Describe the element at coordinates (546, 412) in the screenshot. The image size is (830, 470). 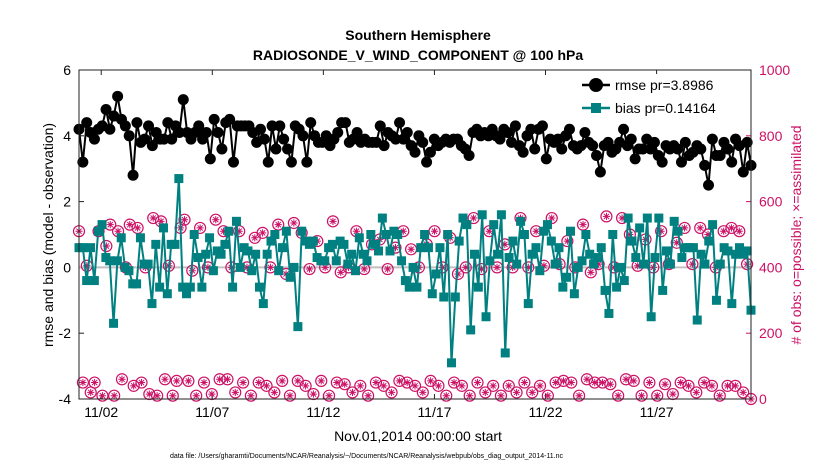
I see `x-tick-label: 11/22` at that location.